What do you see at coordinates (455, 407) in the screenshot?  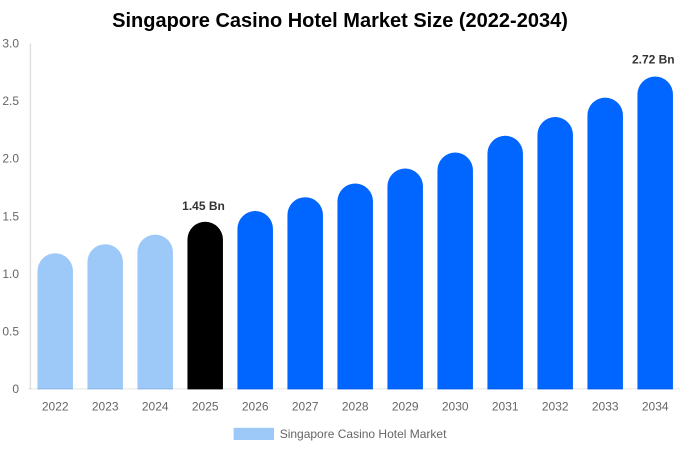 I see `svg-text: 2030` at bounding box center [455, 407].